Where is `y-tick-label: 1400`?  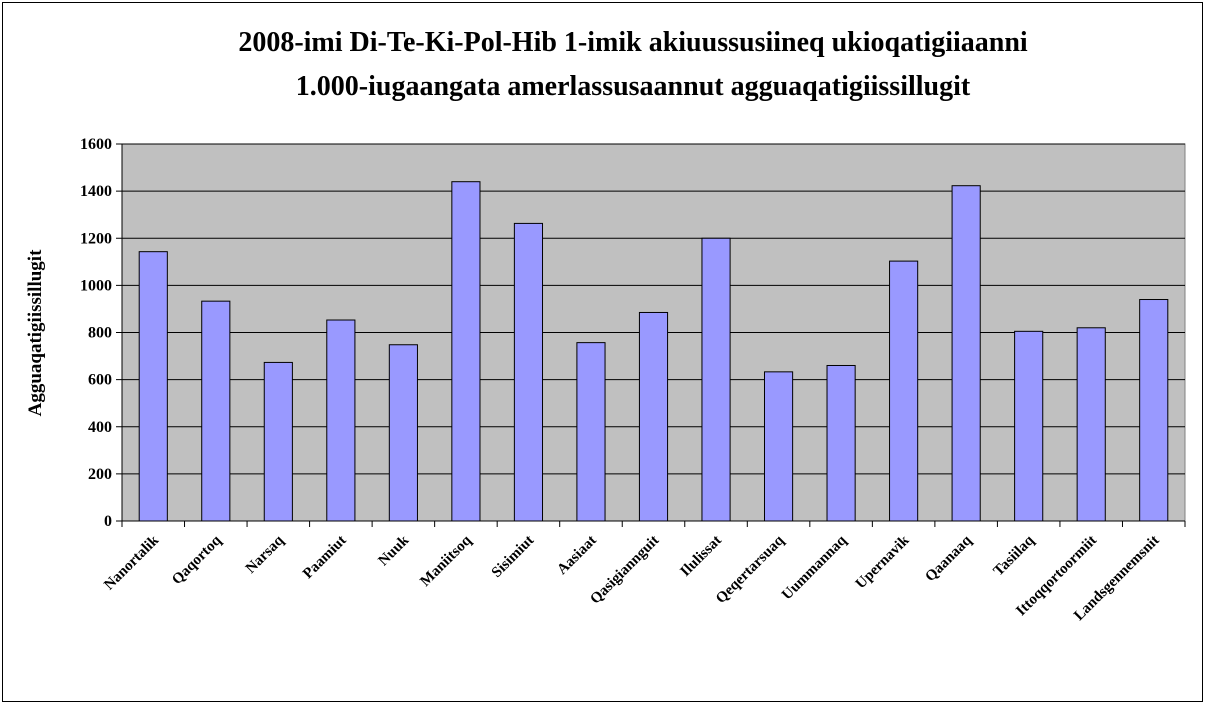
y-tick-label: 1400 is located at coordinates (96, 191).